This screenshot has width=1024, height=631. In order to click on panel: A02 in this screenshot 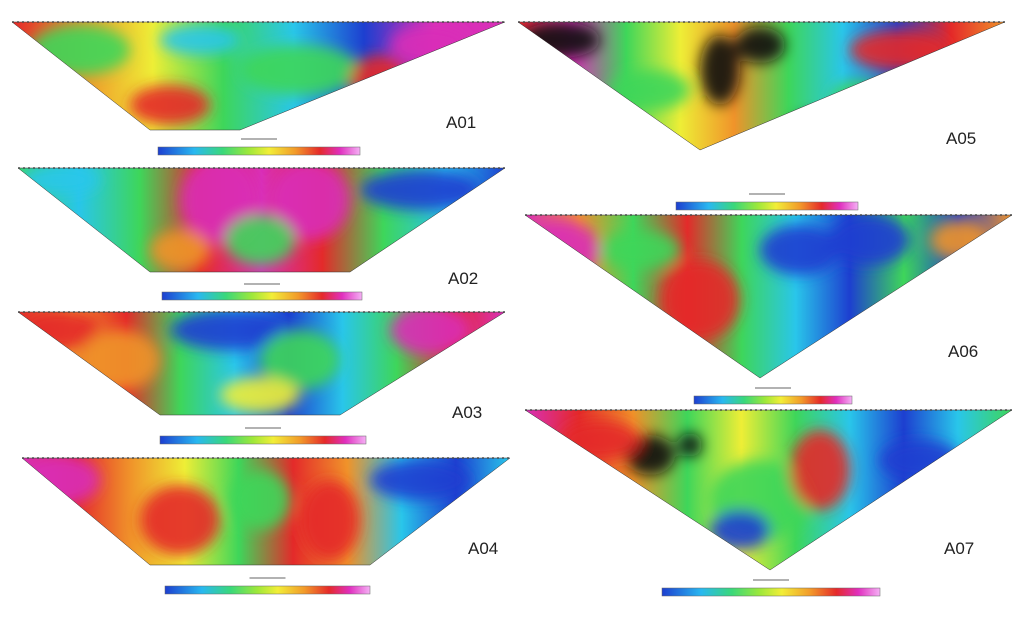, I will do `click(261, 234)`.